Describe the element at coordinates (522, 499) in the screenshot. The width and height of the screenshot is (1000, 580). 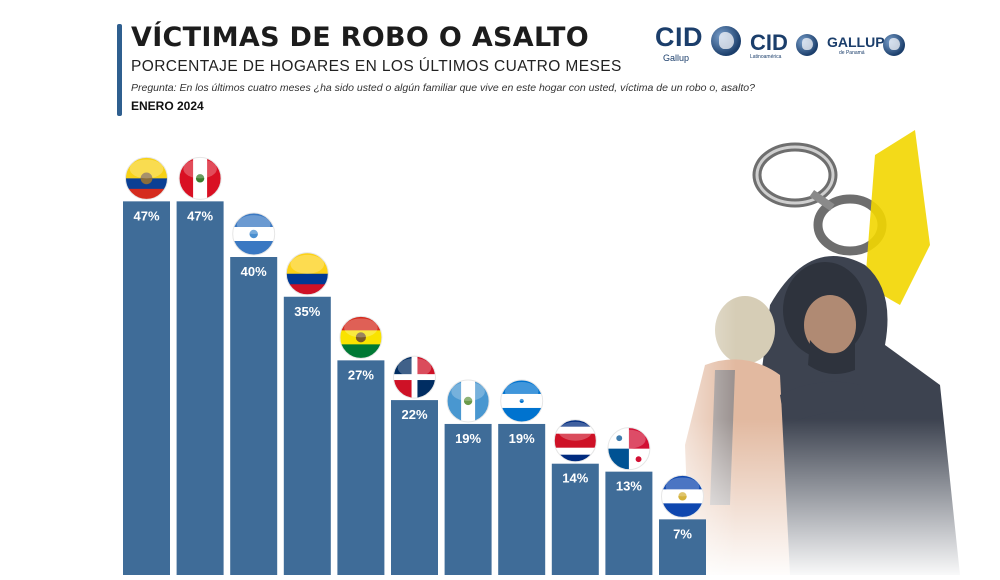
I see `bar-honduras` at that location.